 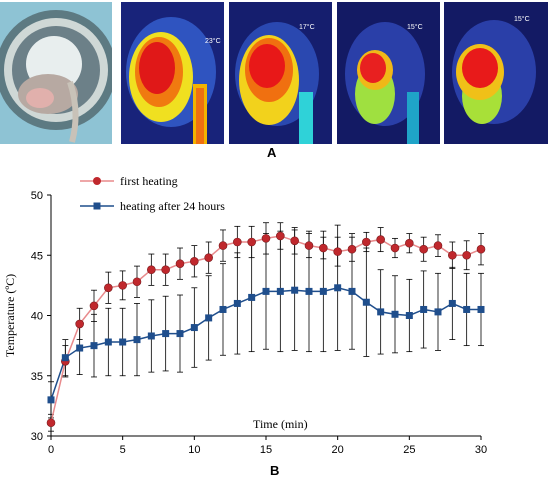 I want to click on thermal-temp-4: 15°C, so click(x=522, y=19).